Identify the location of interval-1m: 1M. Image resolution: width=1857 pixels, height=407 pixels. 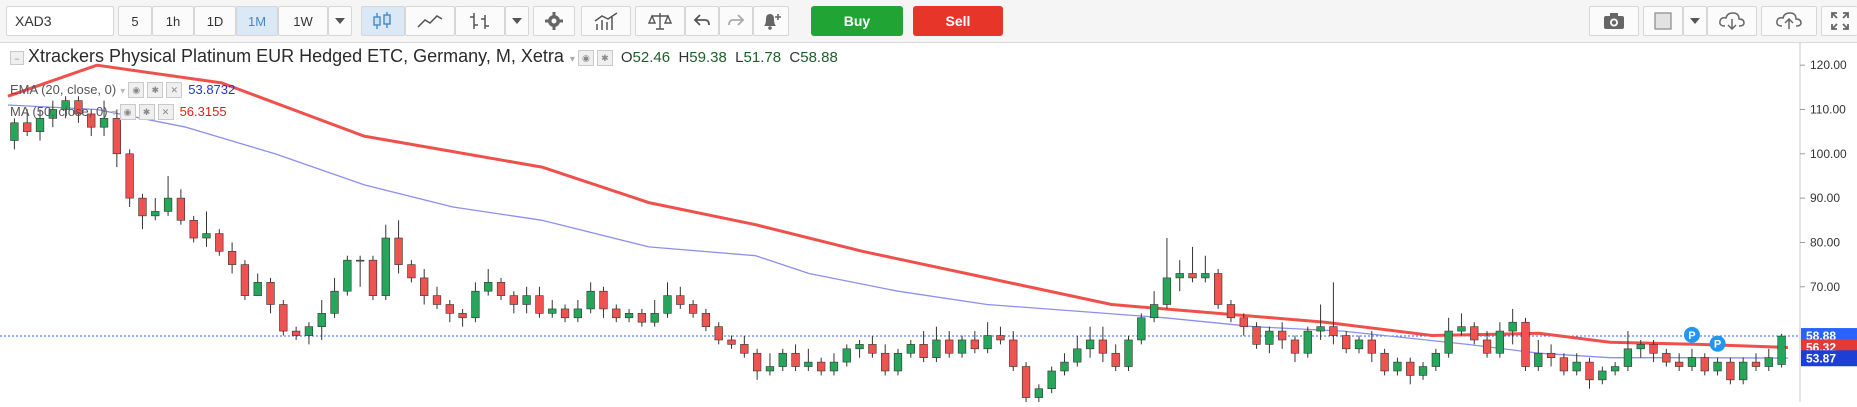
(257, 21).